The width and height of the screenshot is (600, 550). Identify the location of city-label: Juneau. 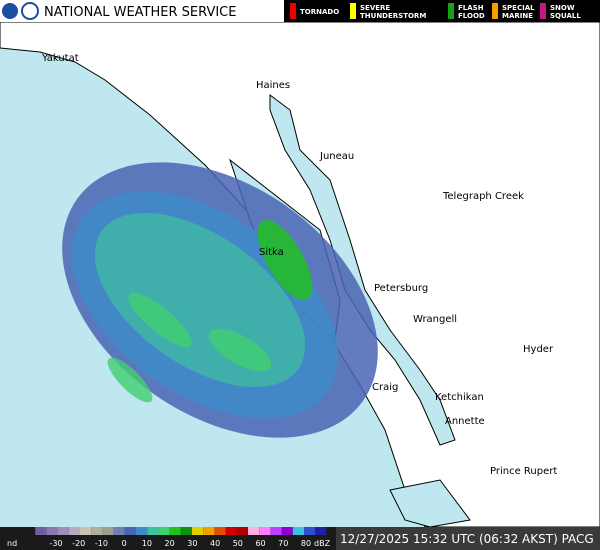
(336, 156).